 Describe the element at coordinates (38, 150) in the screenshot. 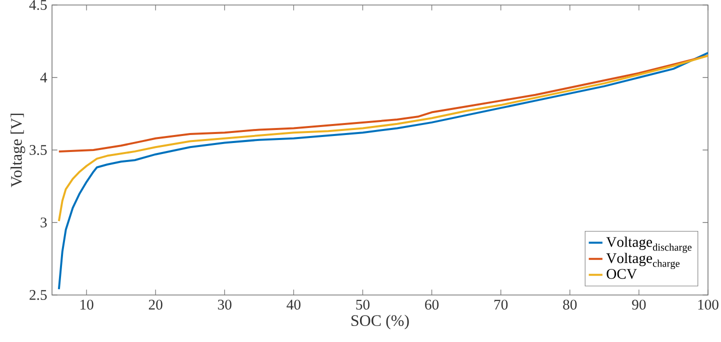

I see `y-tick-label: 3.5` at that location.